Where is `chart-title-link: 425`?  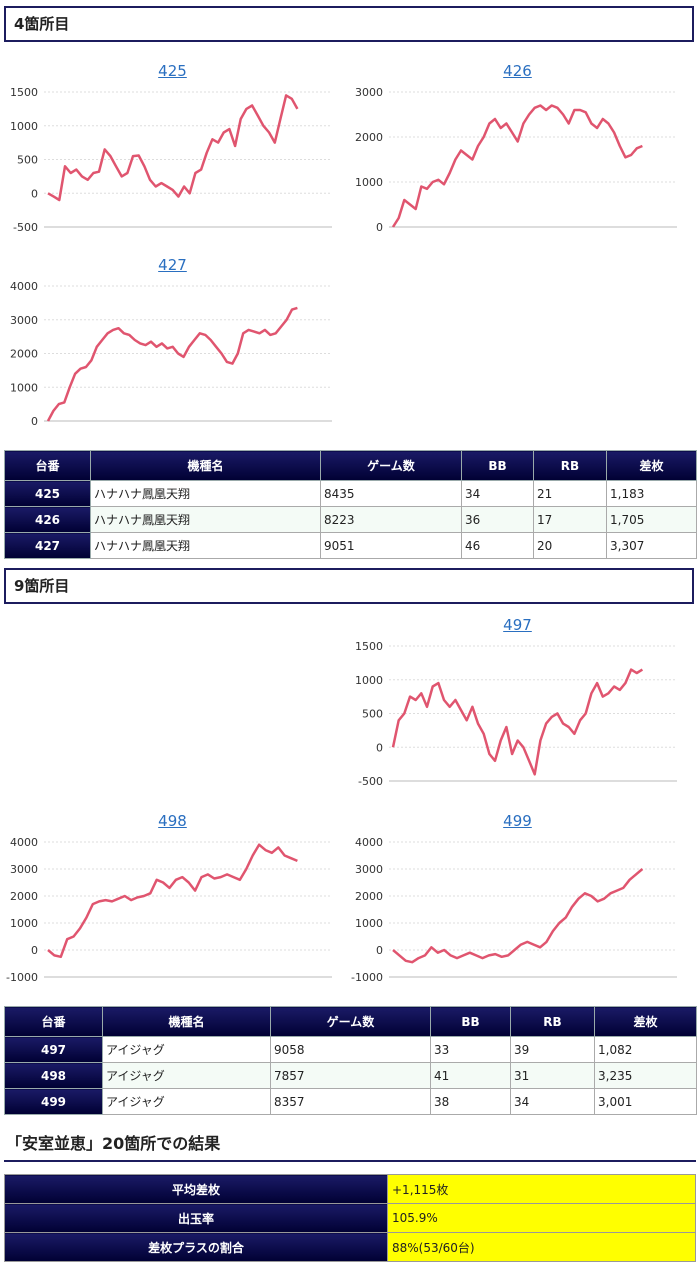
chart-title-link: 425 is located at coordinates (172, 71).